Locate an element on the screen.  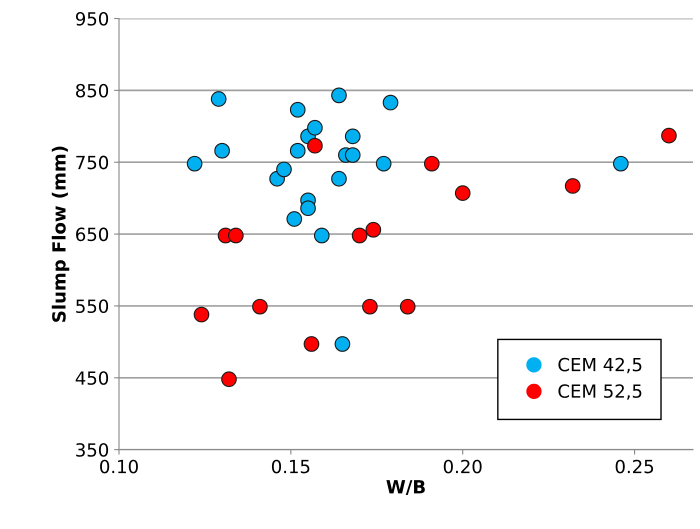
y-axis-title: Slump Flow (mm) is located at coordinates (61, 234).